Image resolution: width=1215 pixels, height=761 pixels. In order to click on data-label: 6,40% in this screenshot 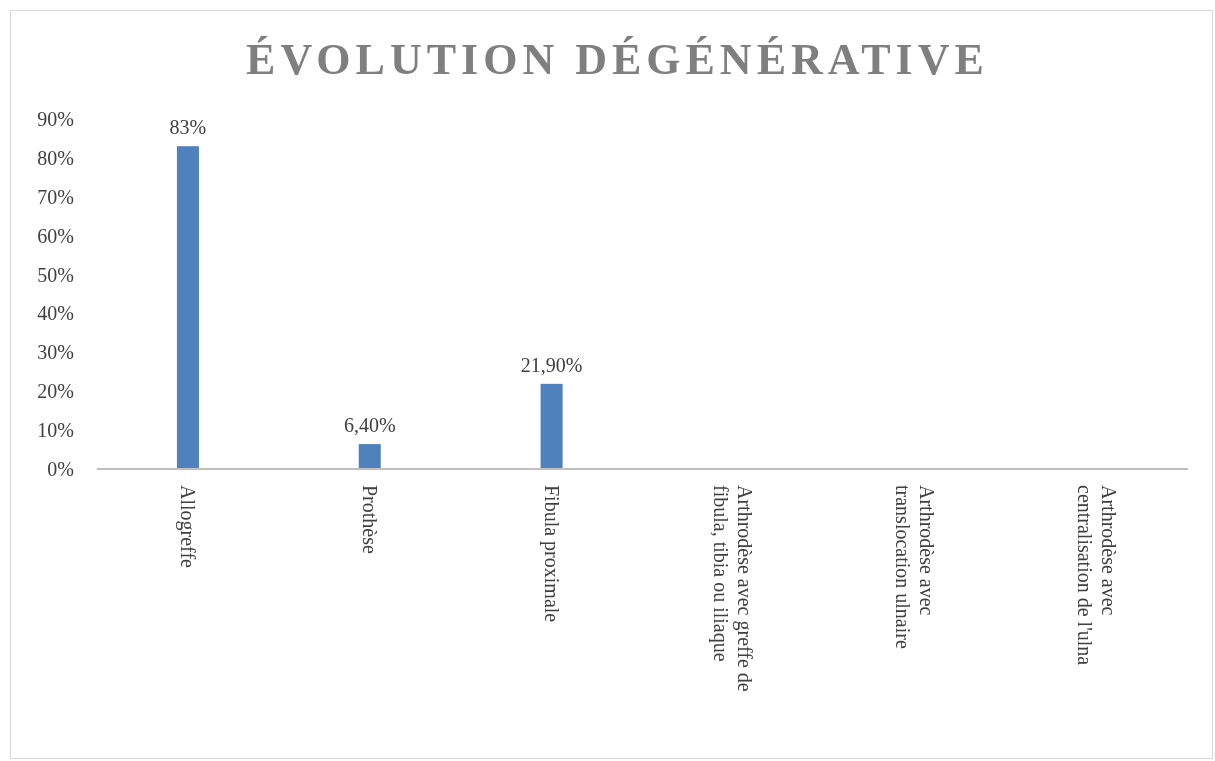, I will do `click(369, 425)`.